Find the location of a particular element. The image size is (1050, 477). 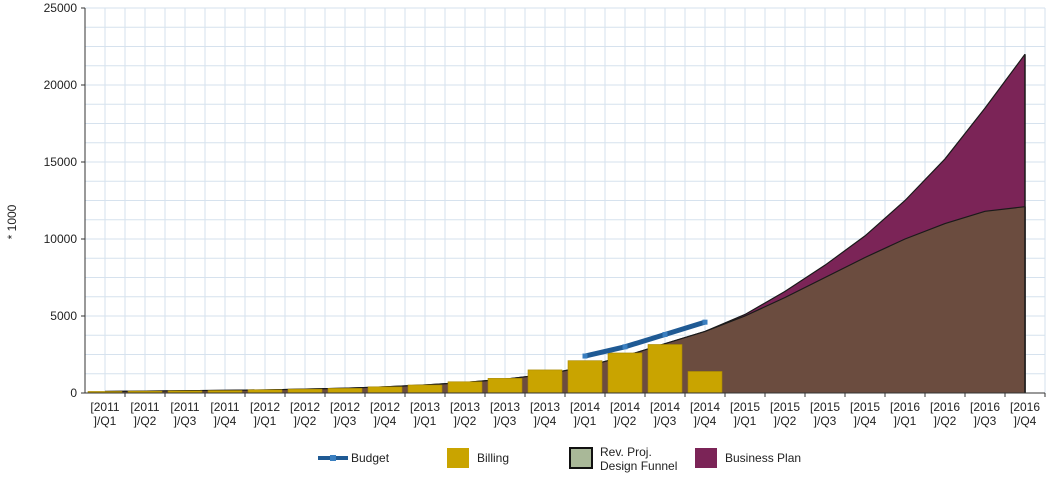

y-tick-label: 0 is located at coordinates (73, 393).